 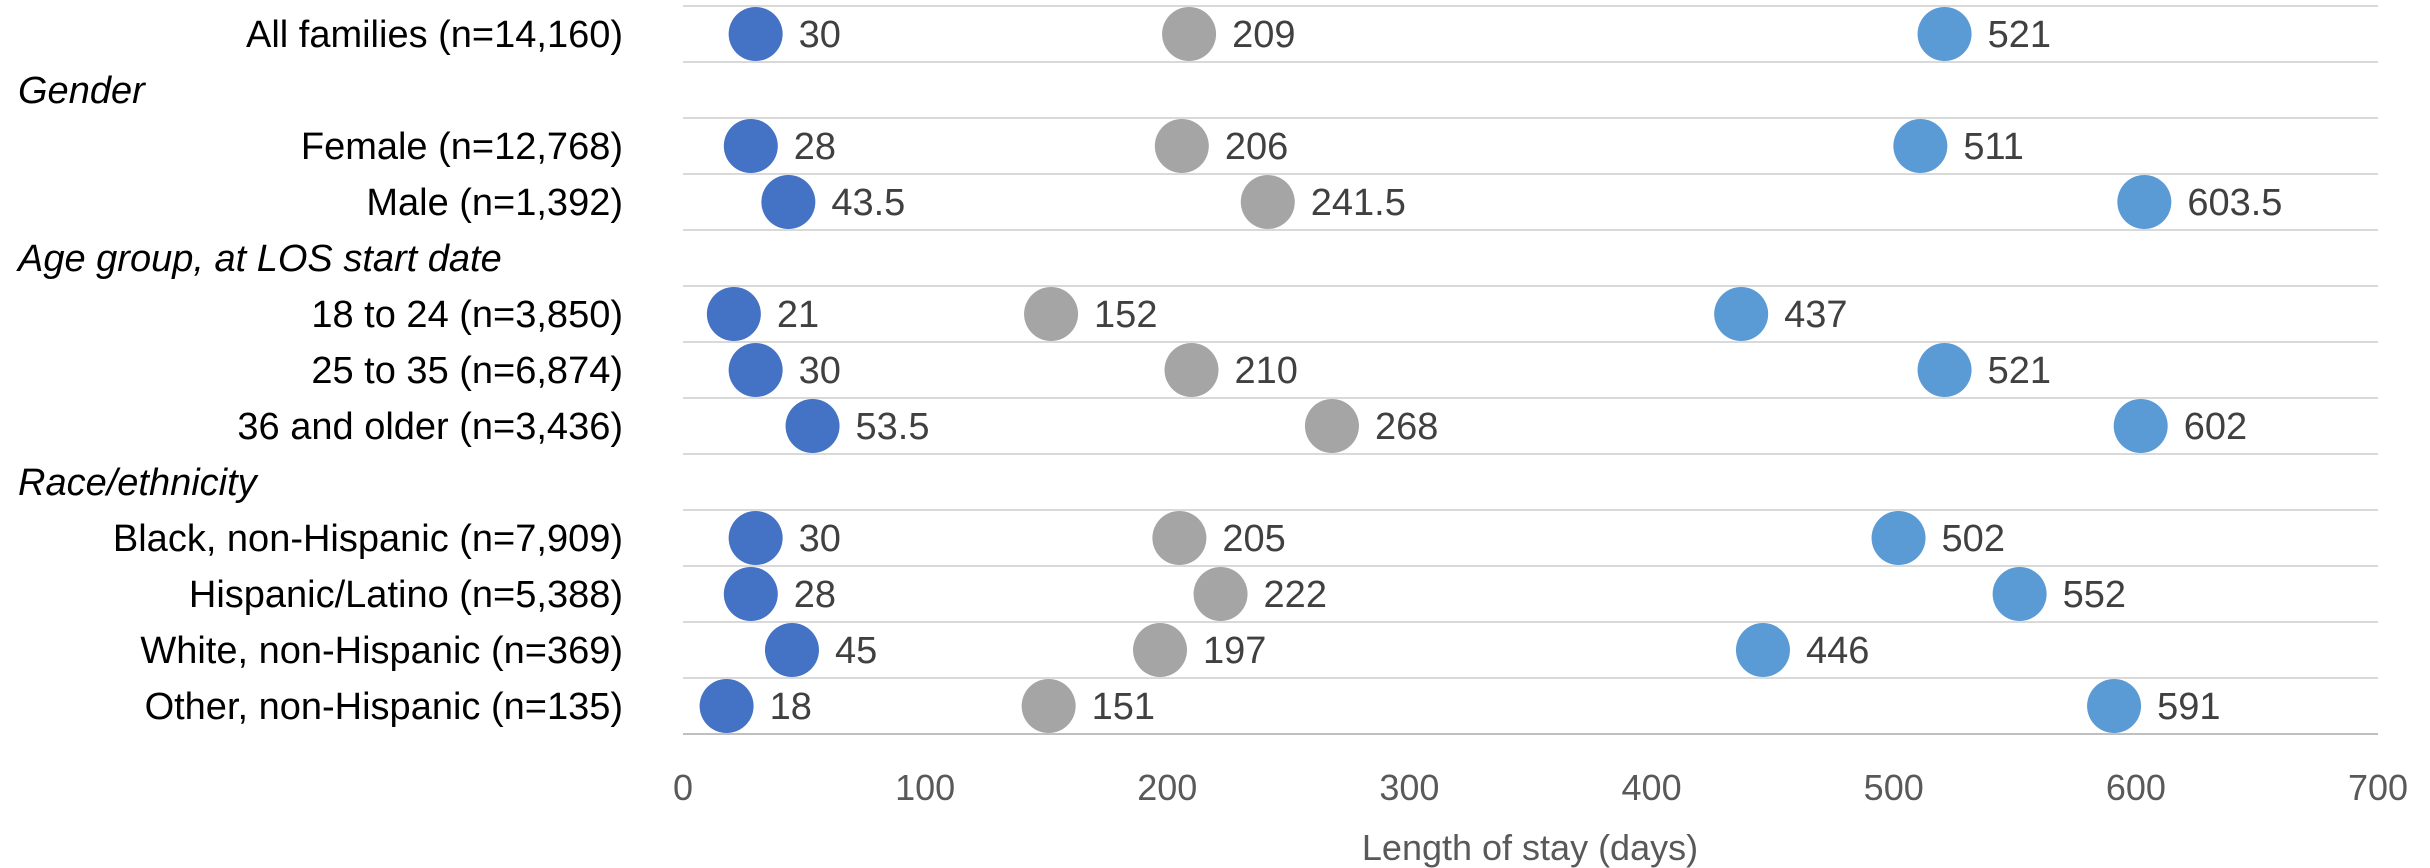 I want to click on data-label: 43.5, so click(x=868, y=203).